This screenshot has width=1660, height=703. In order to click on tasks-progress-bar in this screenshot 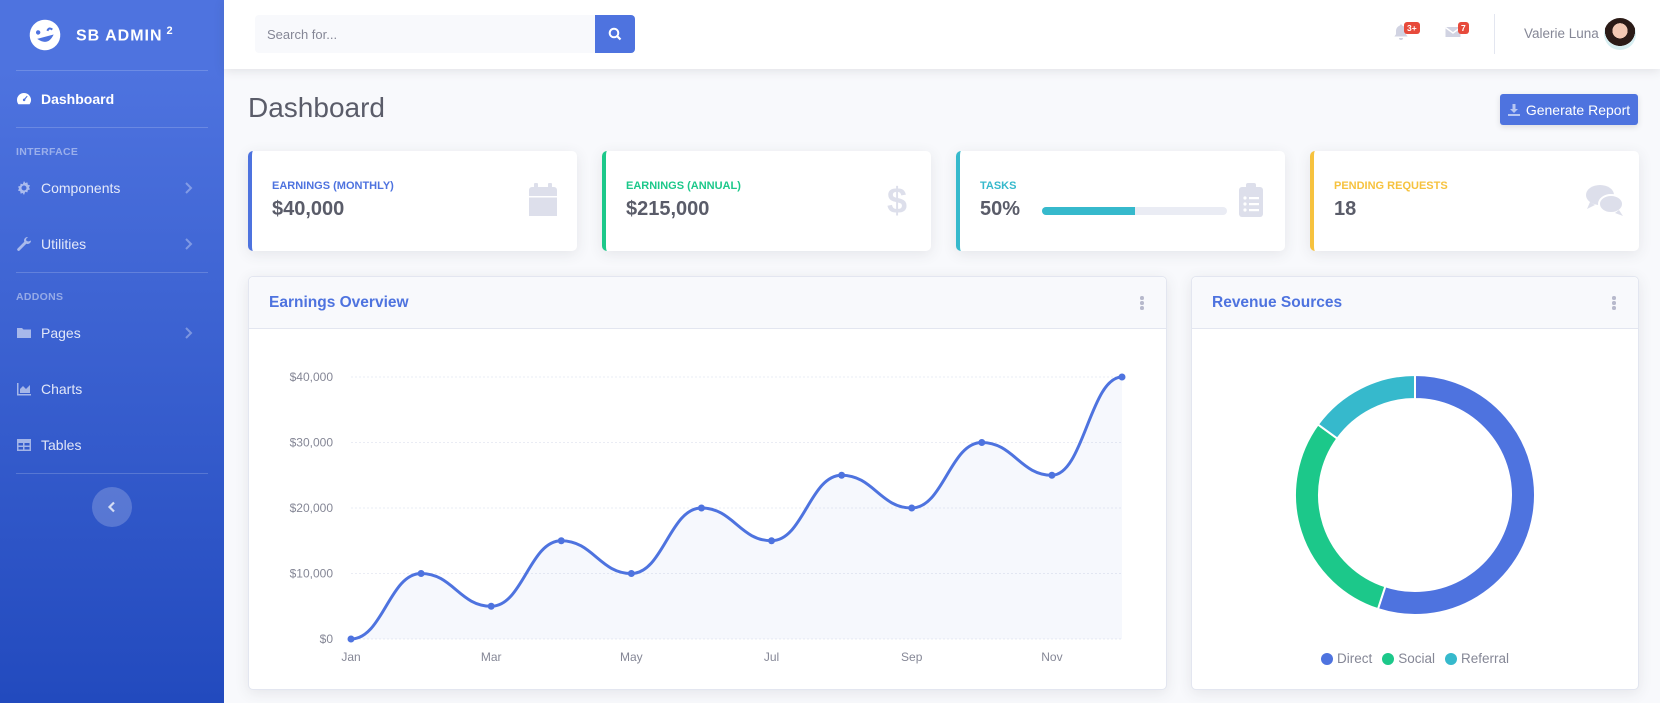, I will do `click(1134, 211)`.